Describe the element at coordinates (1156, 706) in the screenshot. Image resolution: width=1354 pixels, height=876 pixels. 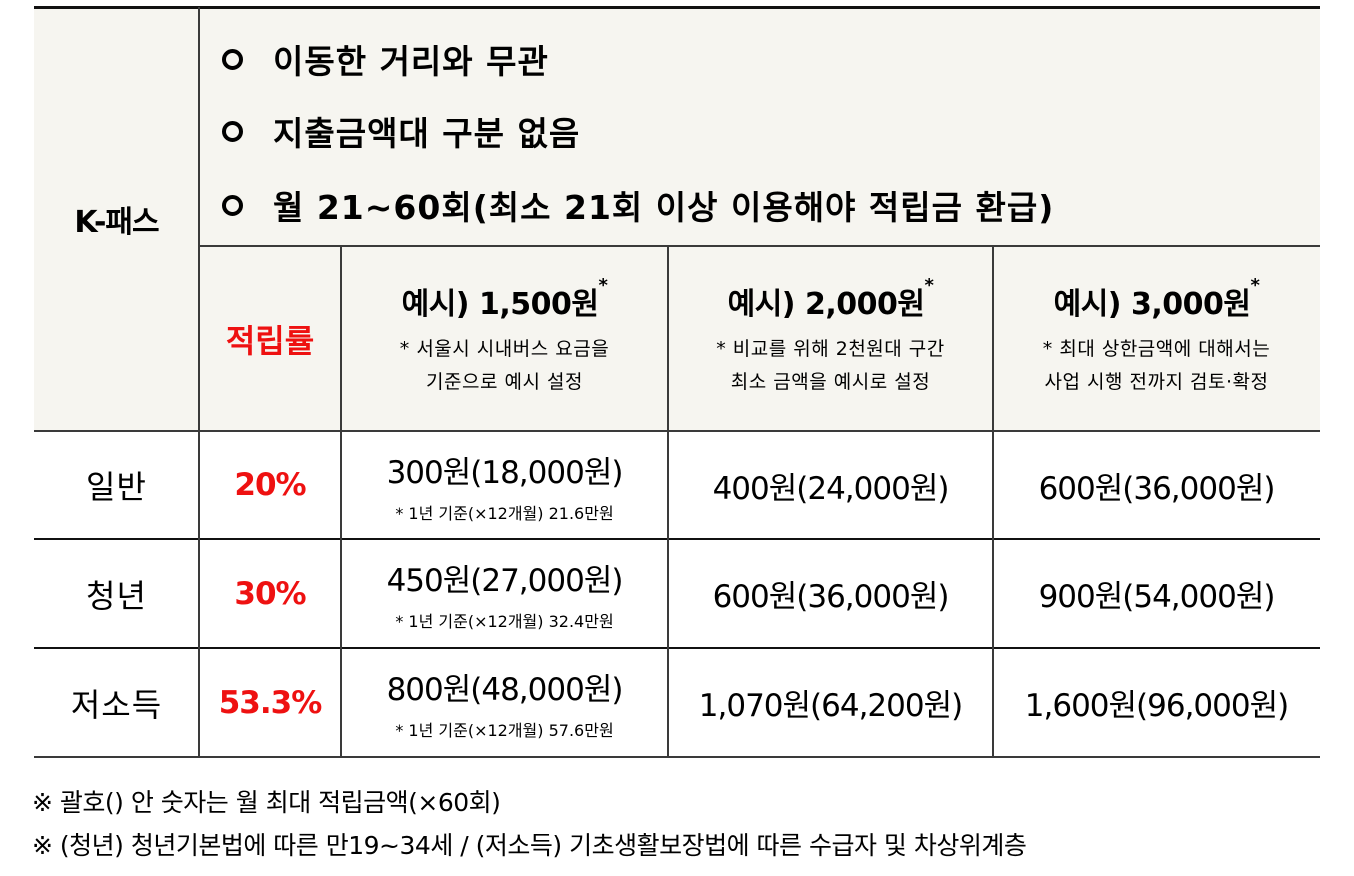
I see `amount-cell: 1,600원(96,000원)` at that location.